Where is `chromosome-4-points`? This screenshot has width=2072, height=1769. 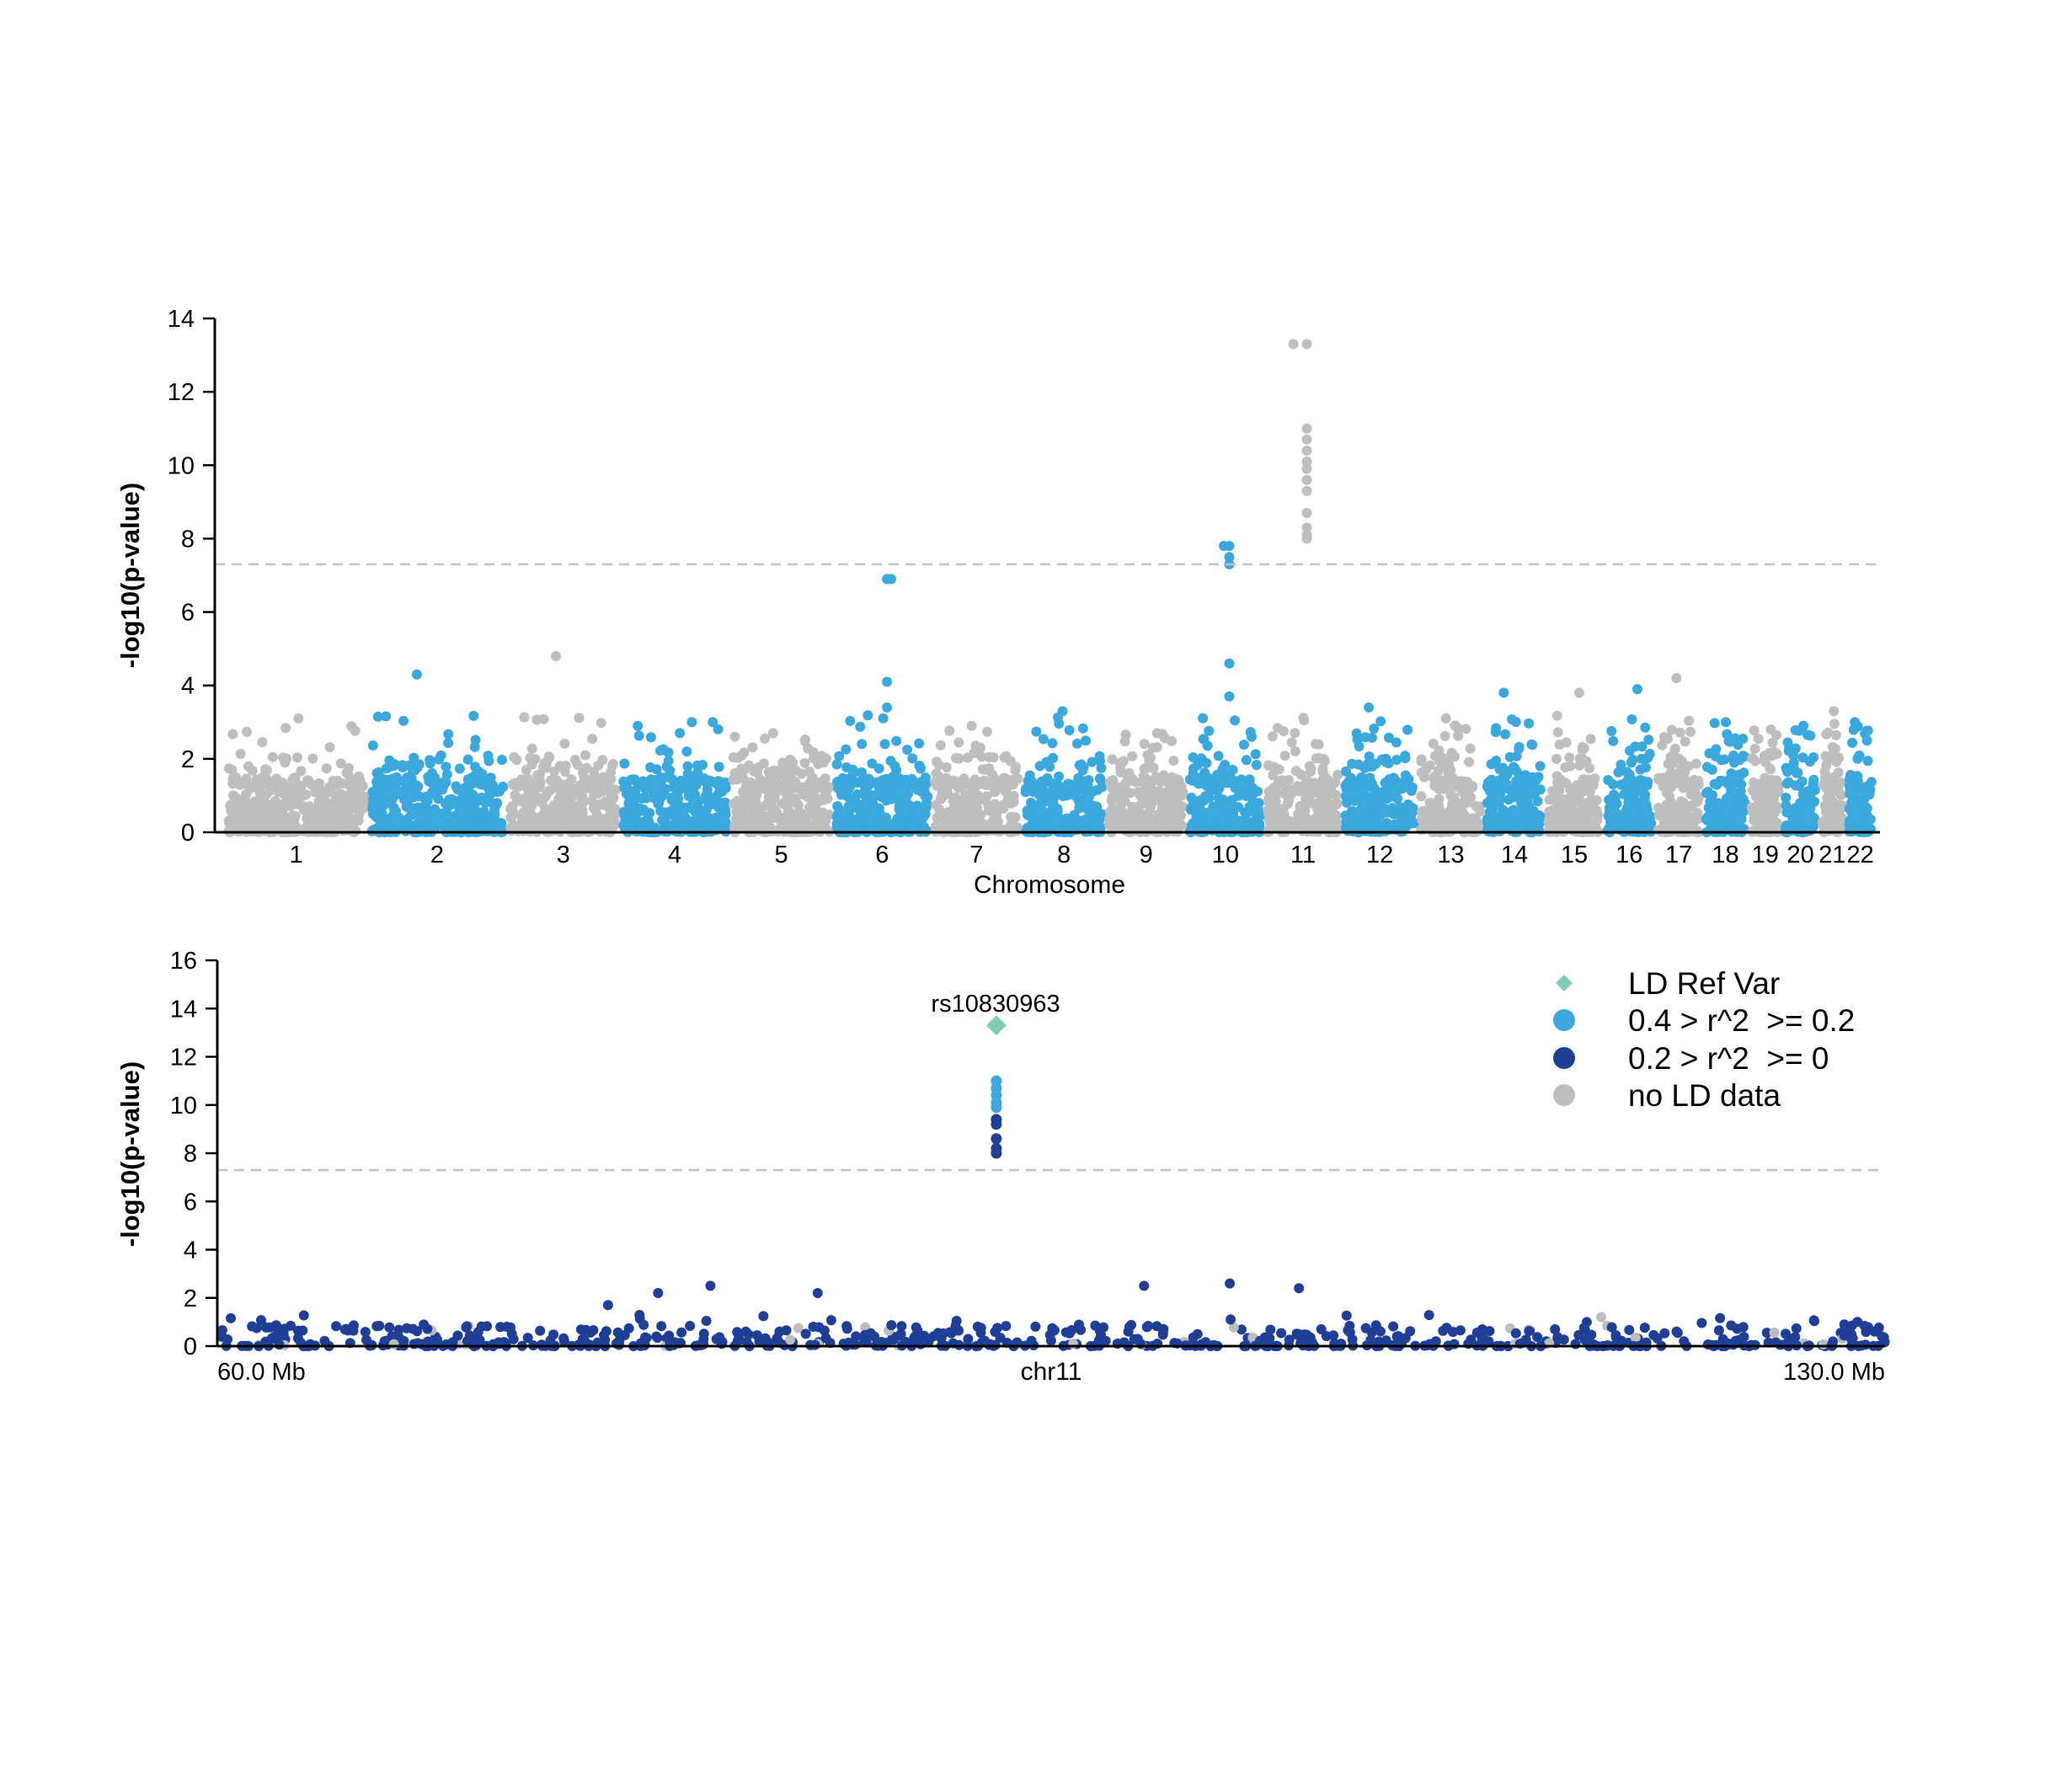 chromosome-4-points is located at coordinates (674, 777).